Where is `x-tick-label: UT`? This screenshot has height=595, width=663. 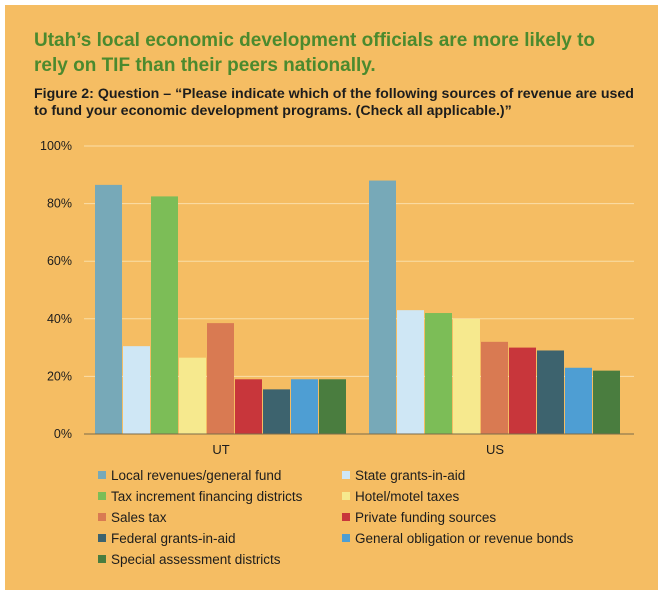 x-tick-label: UT is located at coordinates (220, 449).